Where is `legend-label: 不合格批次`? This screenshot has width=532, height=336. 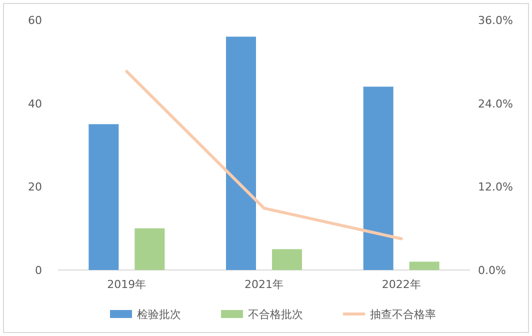
legend-label: 不合格批次 is located at coordinates (275, 314).